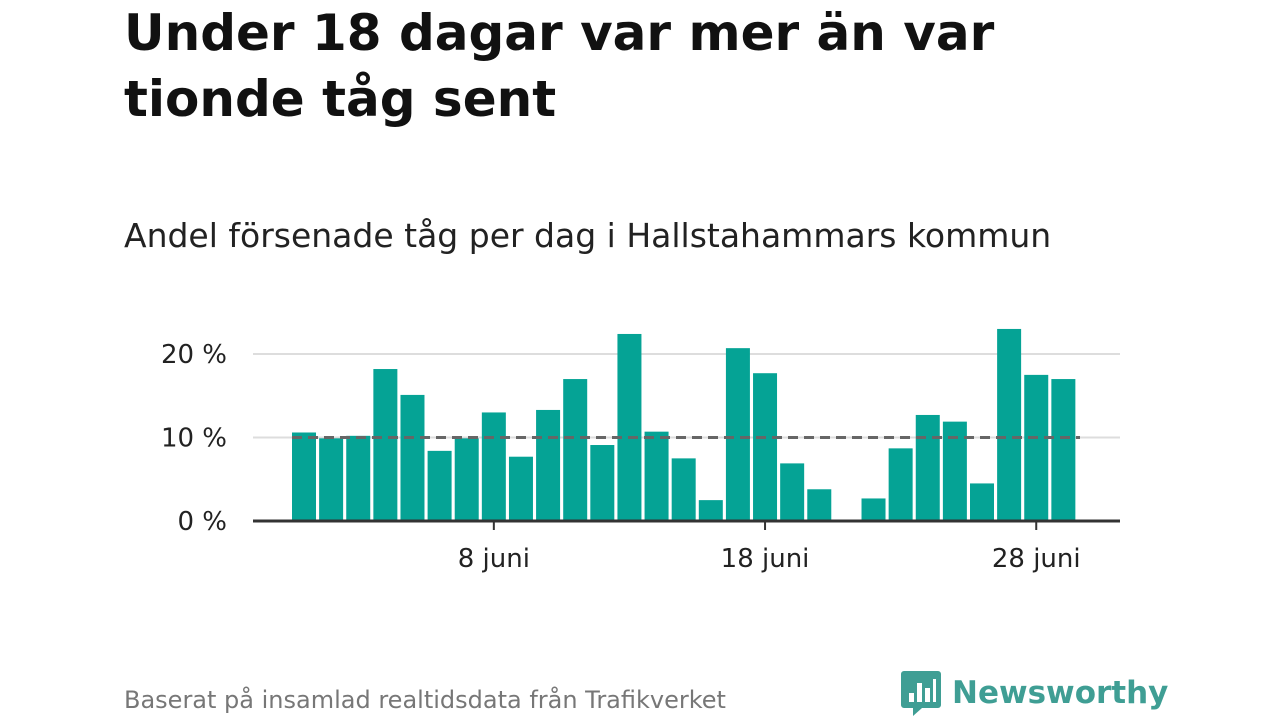 The image size is (1280, 720). What do you see at coordinates (494, 559) in the screenshot?
I see `x-tick-label: 8 juni` at bounding box center [494, 559].